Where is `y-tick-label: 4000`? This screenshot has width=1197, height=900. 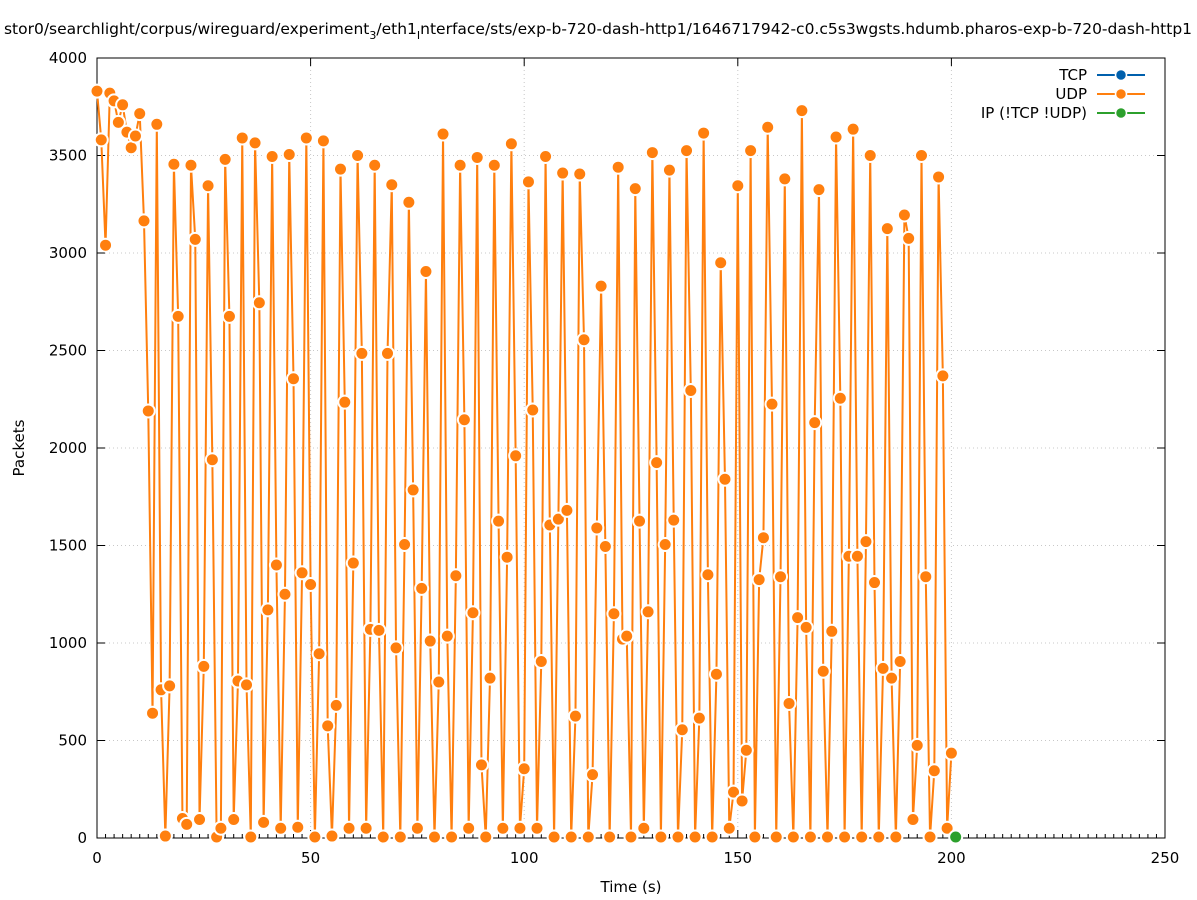
y-tick-label: 4000 is located at coordinates (68, 58).